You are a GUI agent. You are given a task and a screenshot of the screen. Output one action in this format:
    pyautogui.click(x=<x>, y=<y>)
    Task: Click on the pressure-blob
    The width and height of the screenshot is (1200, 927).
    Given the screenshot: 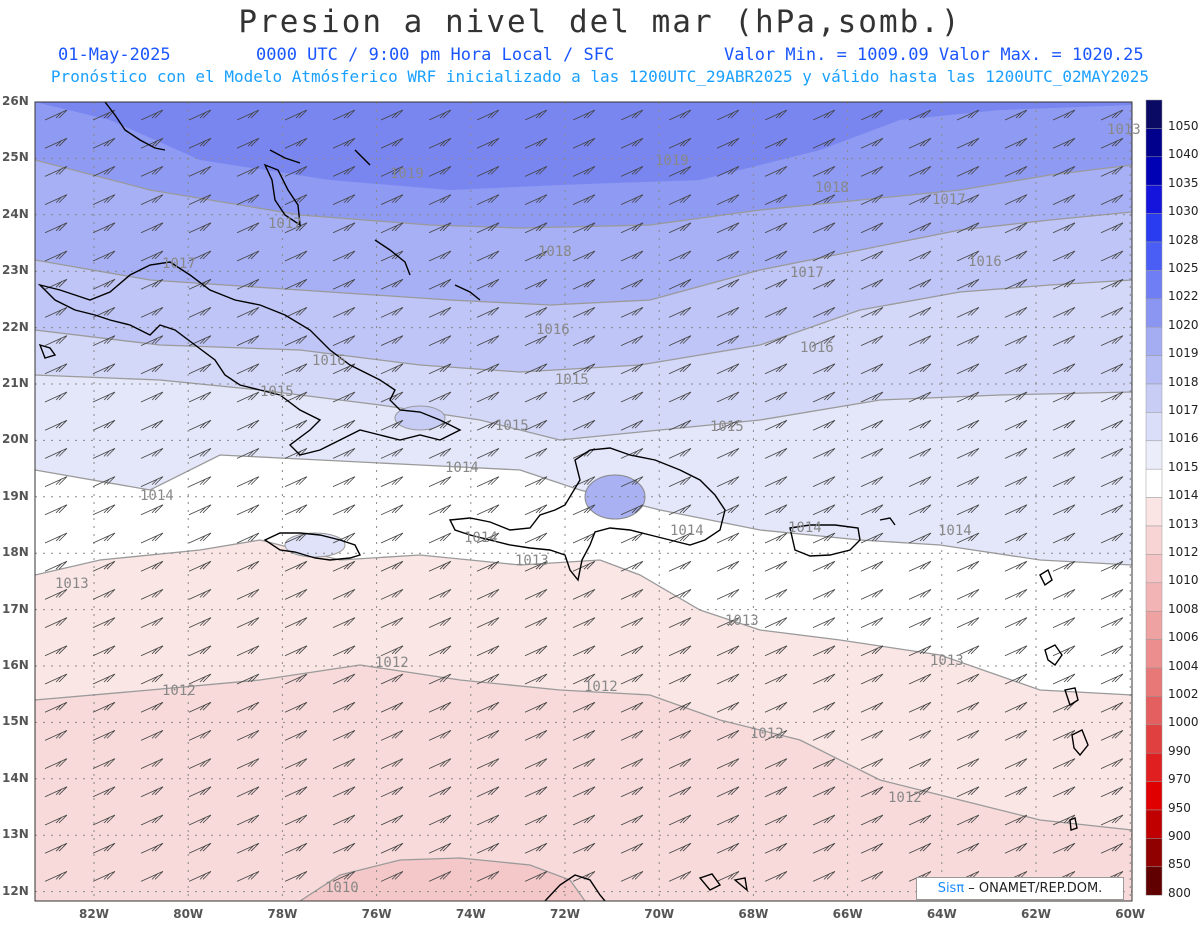 What is the action you would take?
    pyautogui.click(x=315, y=545)
    